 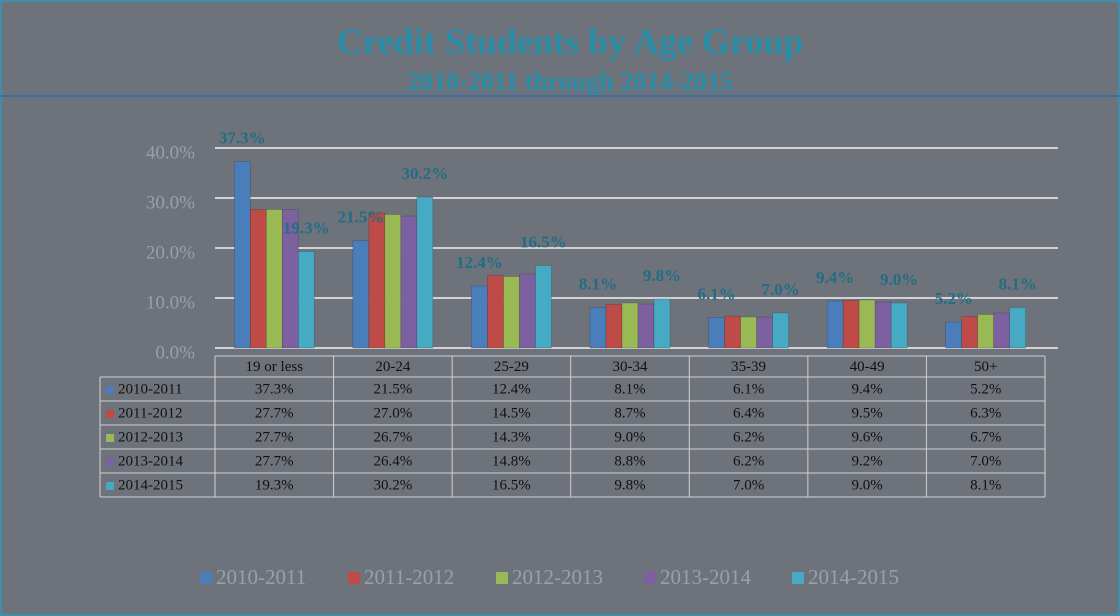 I want to click on chart-title: Credit Students by Age Group, so click(x=570, y=41).